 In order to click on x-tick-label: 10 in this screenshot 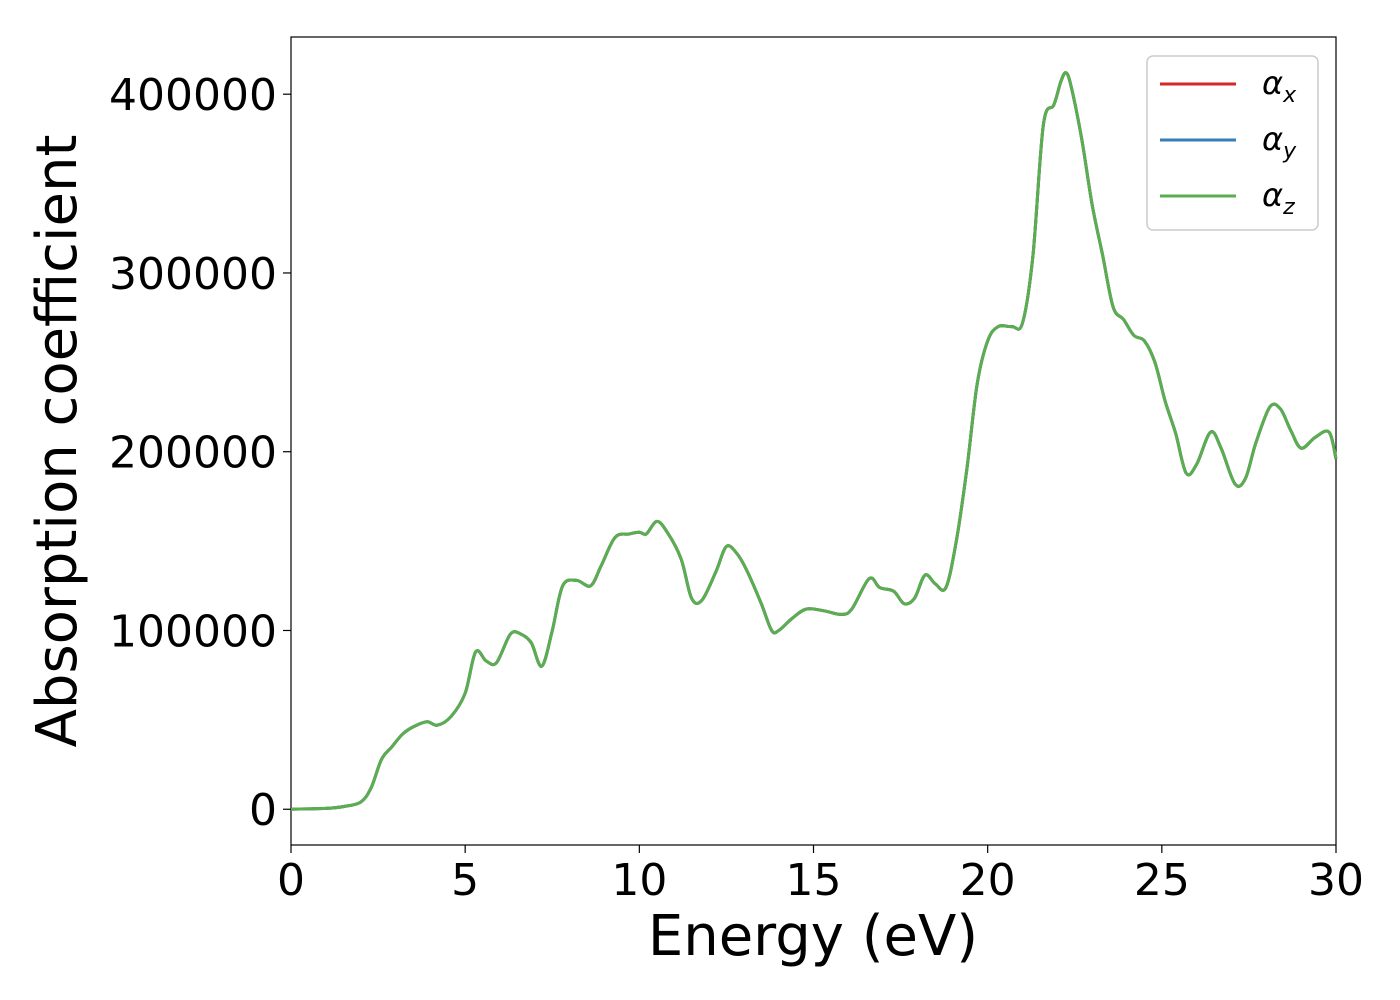, I will do `click(639, 880)`.